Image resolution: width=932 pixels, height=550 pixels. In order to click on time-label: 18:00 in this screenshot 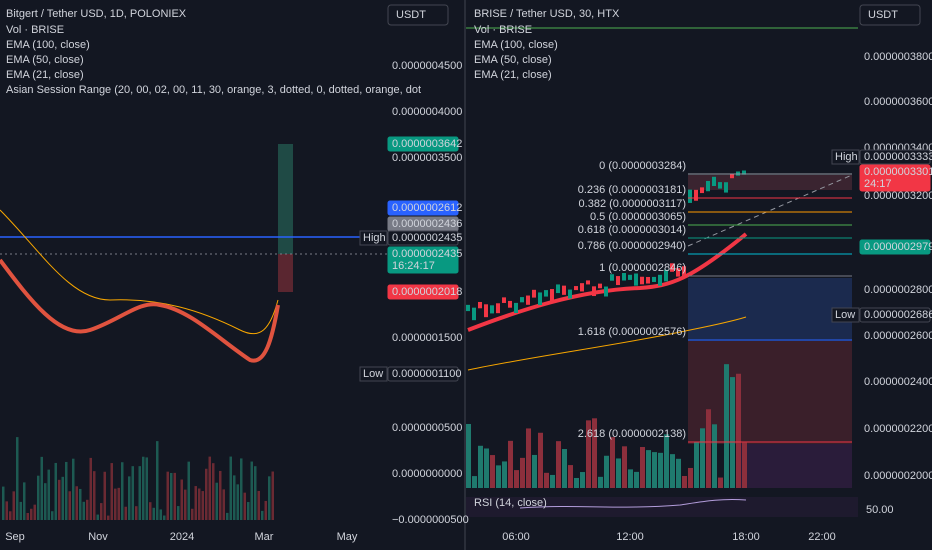, I will do `click(746, 537)`.